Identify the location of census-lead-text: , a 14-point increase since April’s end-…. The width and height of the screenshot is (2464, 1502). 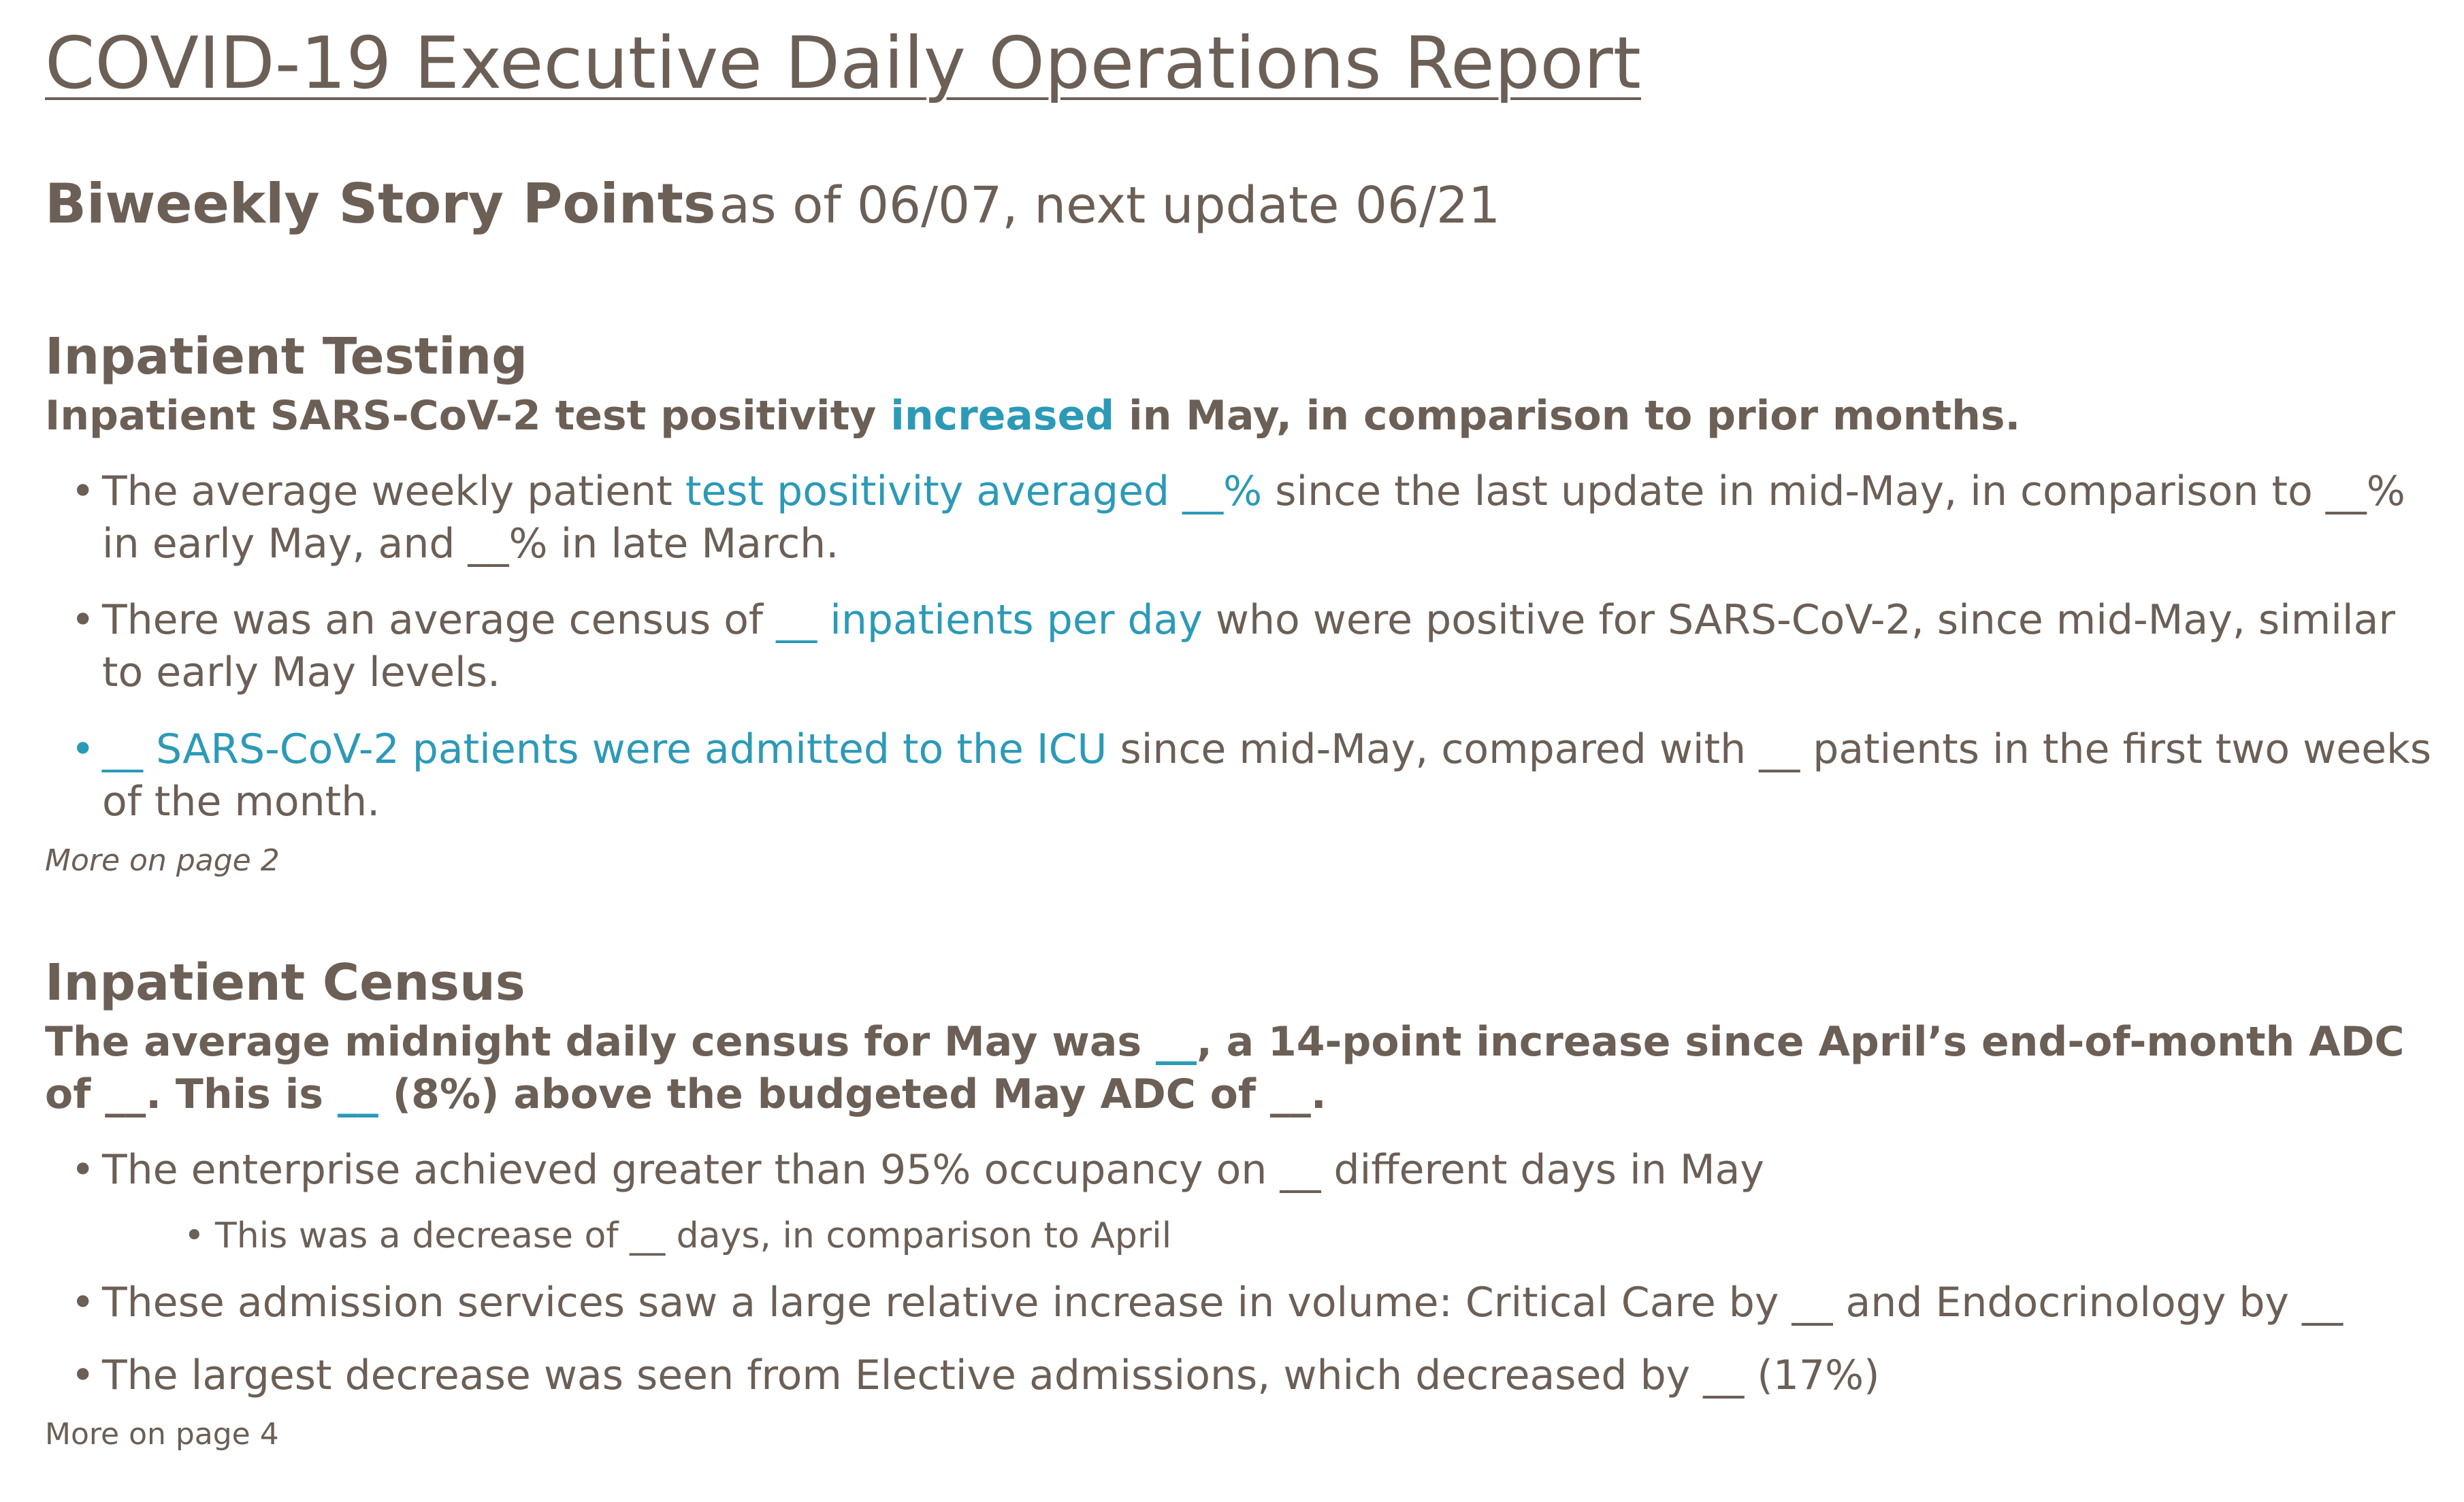
(1225, 1068).